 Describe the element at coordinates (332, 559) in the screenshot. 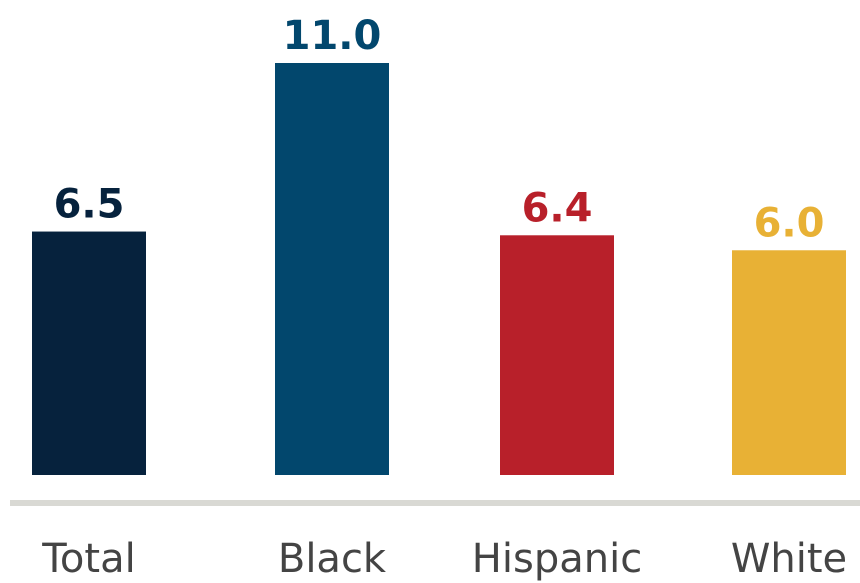

I see `category-label-black: Black` at that location.